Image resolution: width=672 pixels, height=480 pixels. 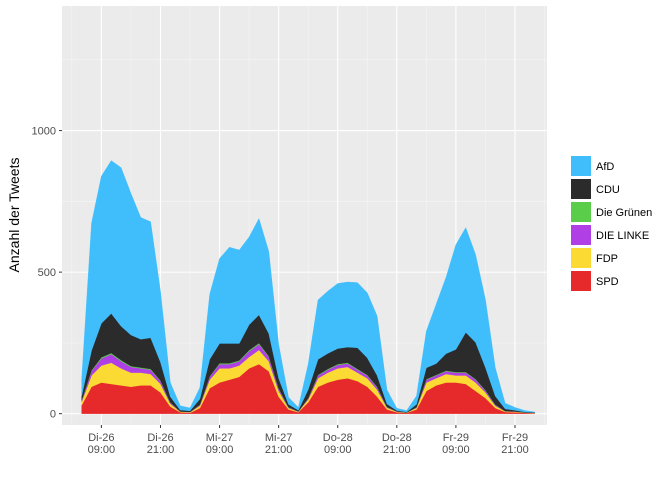 I want to click on x-tick-label: Di-26 09:00, so click(x=102, y=444).